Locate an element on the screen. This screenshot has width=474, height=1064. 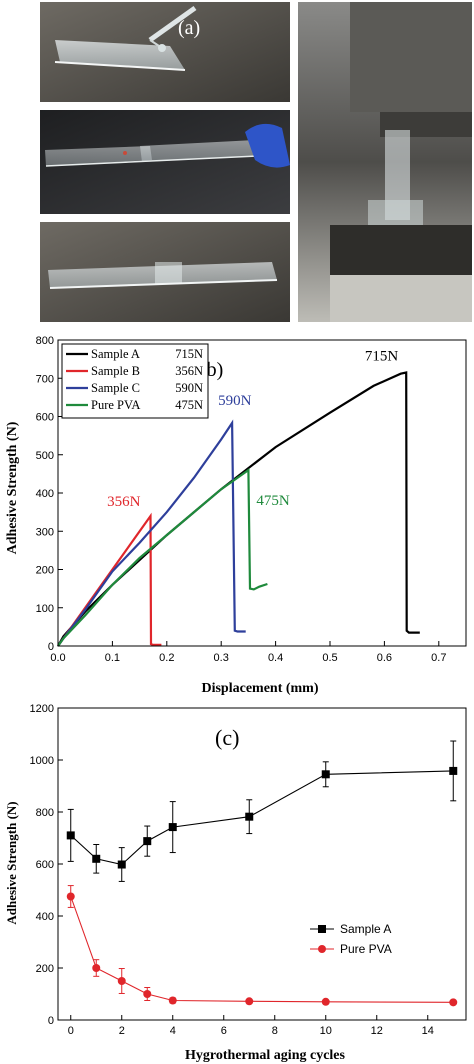
c-y-tick-label: 0 is located at coordinates (51, 1021).